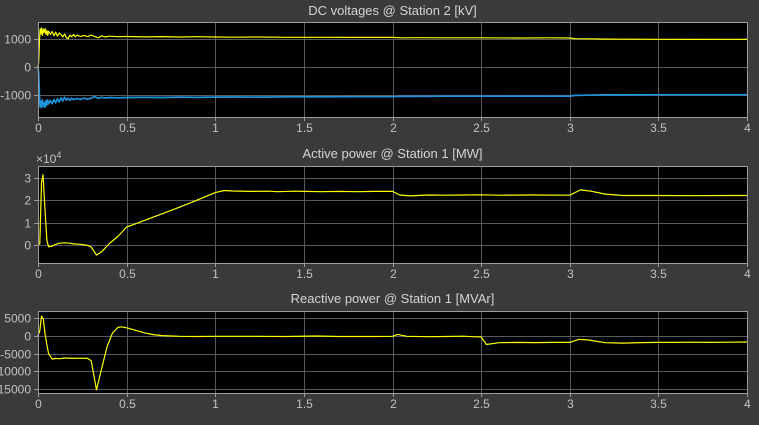  I want to click on trace-negative-pole-voltage, so click(392, 87).